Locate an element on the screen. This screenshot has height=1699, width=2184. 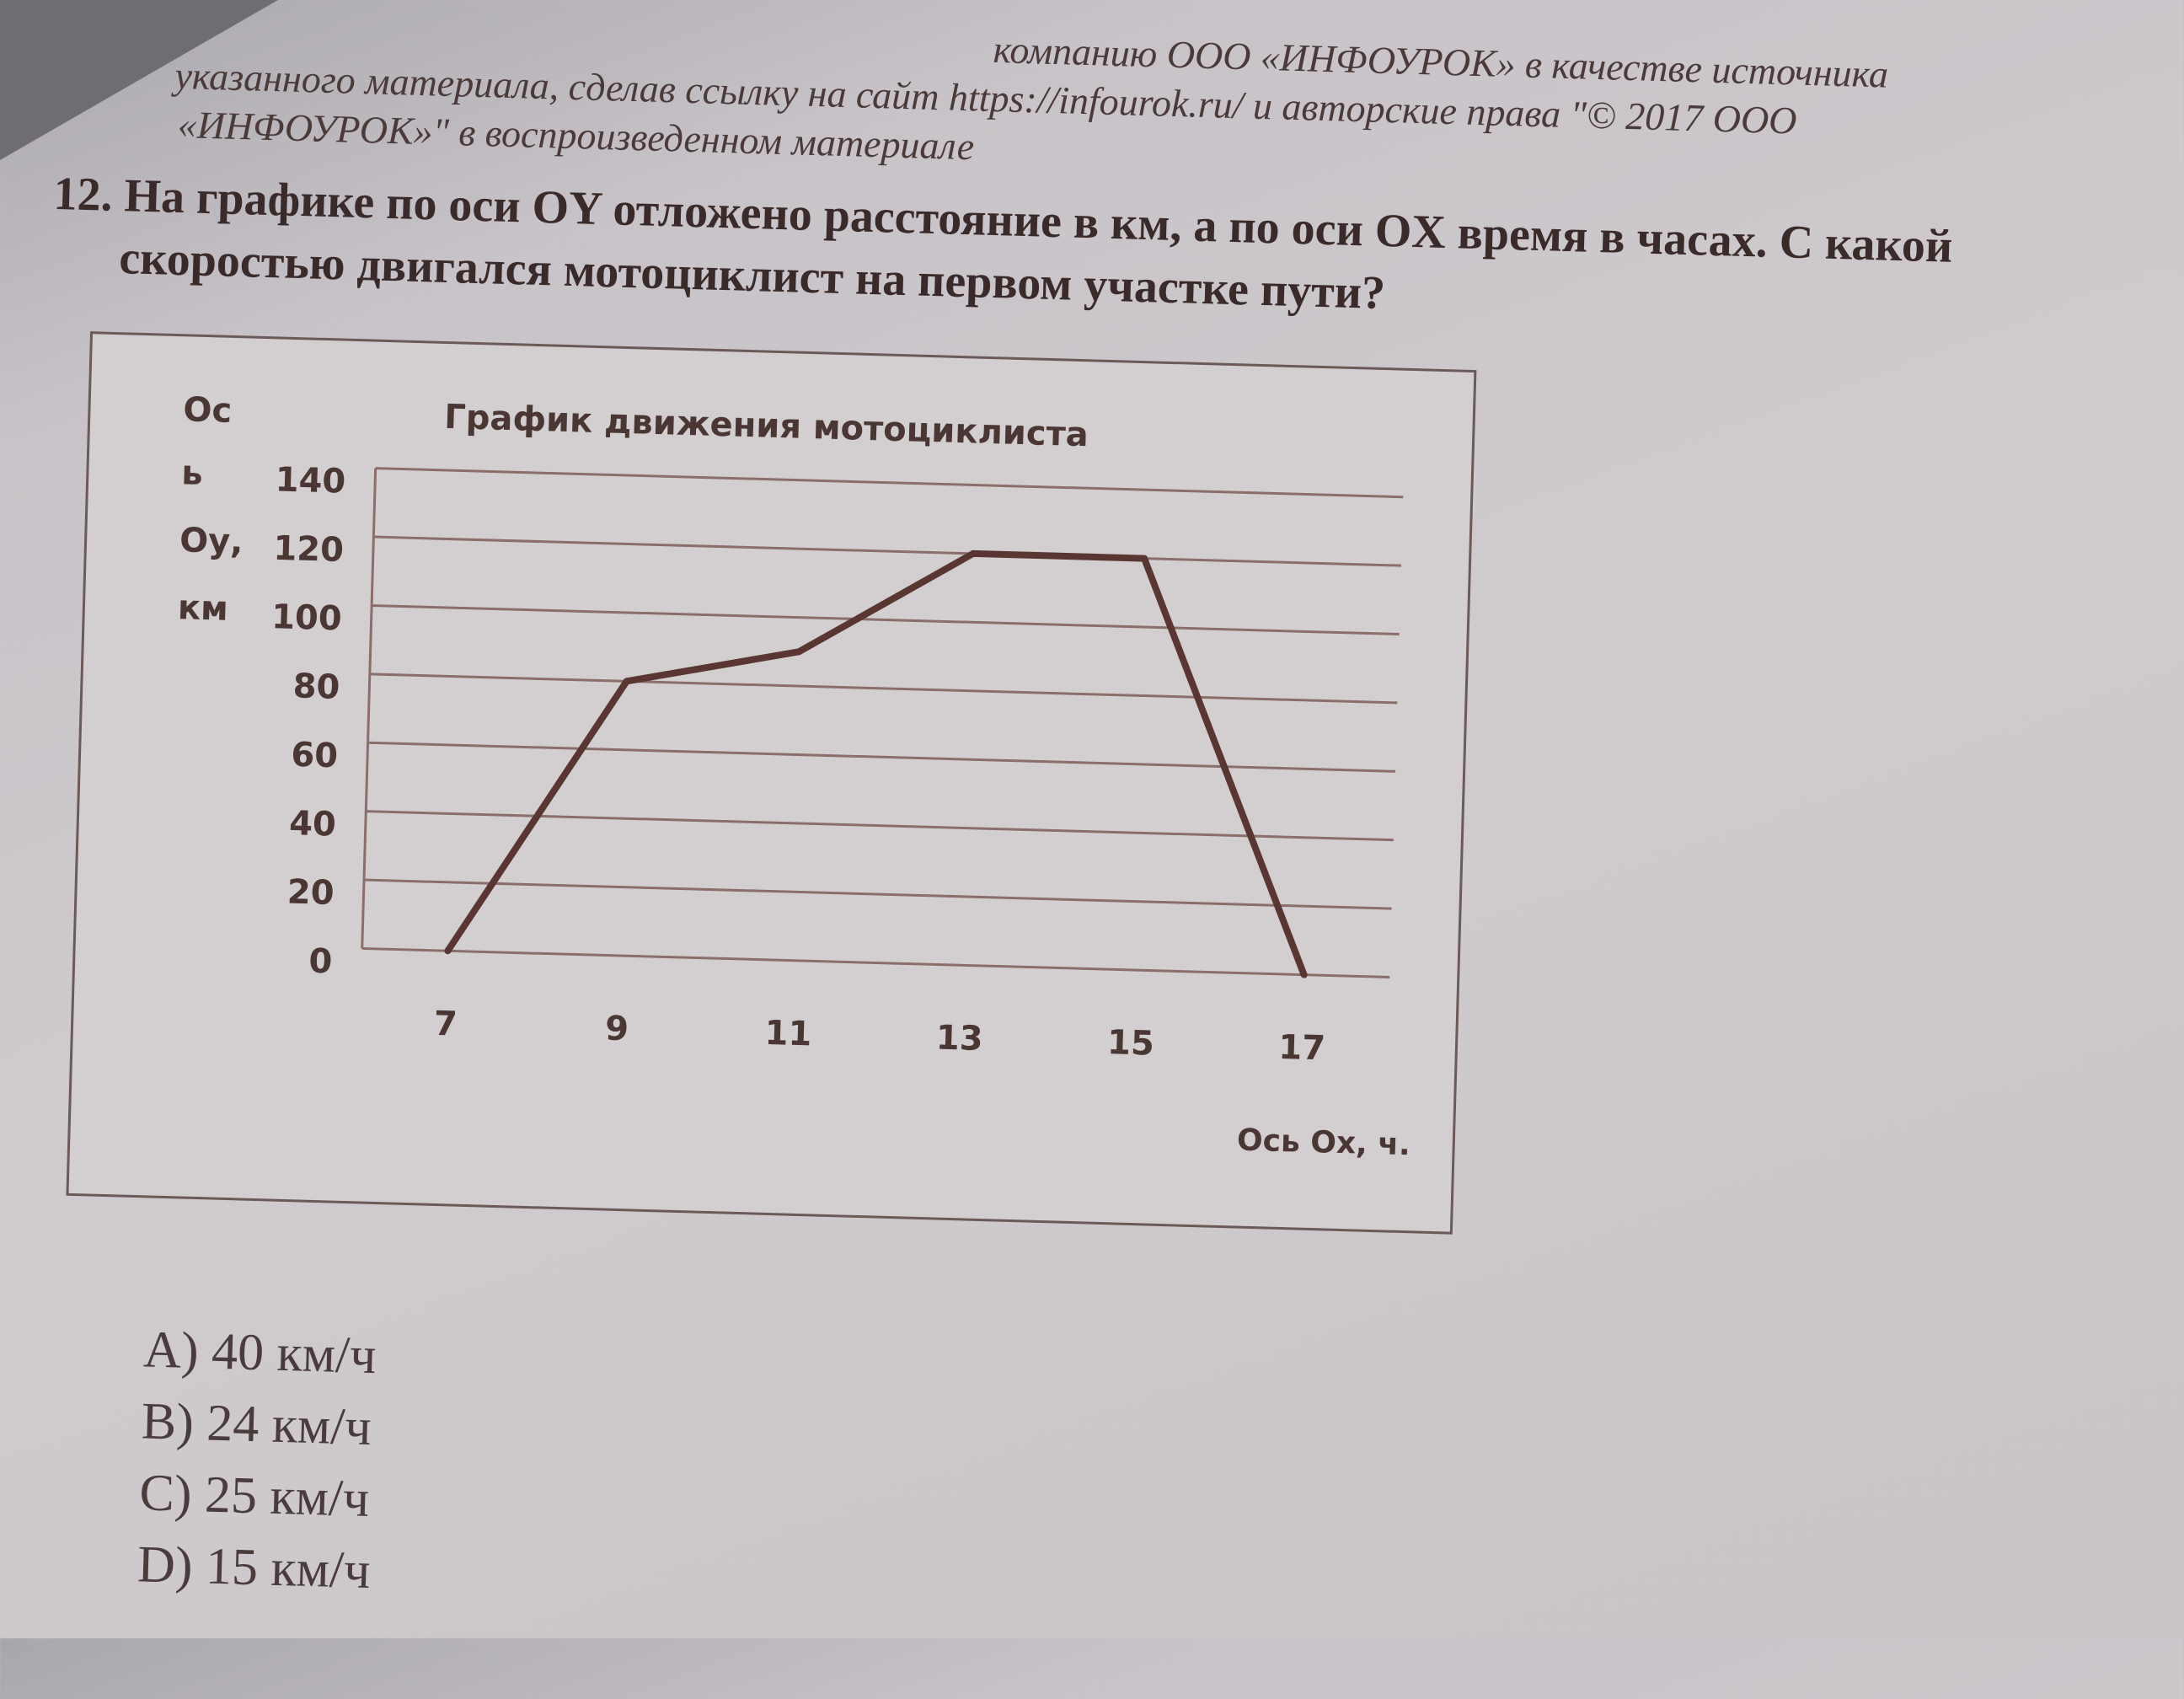
y-tick-label: 60 is located at coordinates (315, 756).